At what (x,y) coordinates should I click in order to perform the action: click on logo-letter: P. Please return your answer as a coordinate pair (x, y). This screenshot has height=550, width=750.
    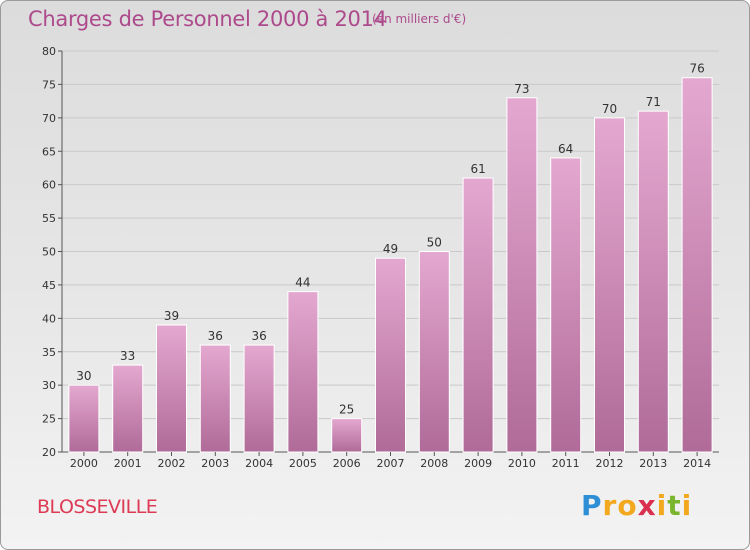
    Looking at the image, I should click on (592, 505).